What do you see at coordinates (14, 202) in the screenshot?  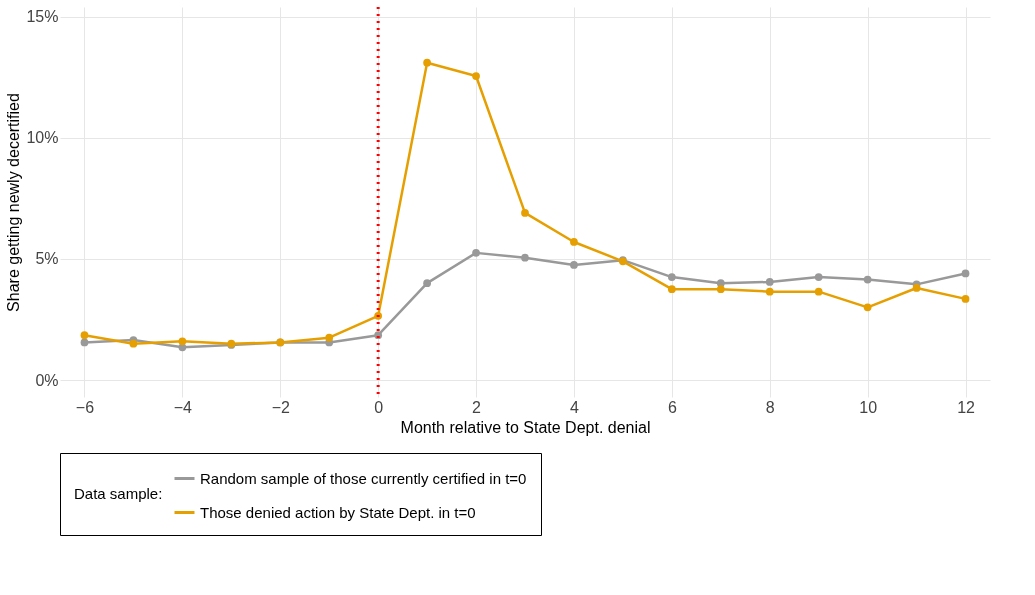 I see `y-axis-title: Share getting newly decertified` at bounding box center [14, 202].